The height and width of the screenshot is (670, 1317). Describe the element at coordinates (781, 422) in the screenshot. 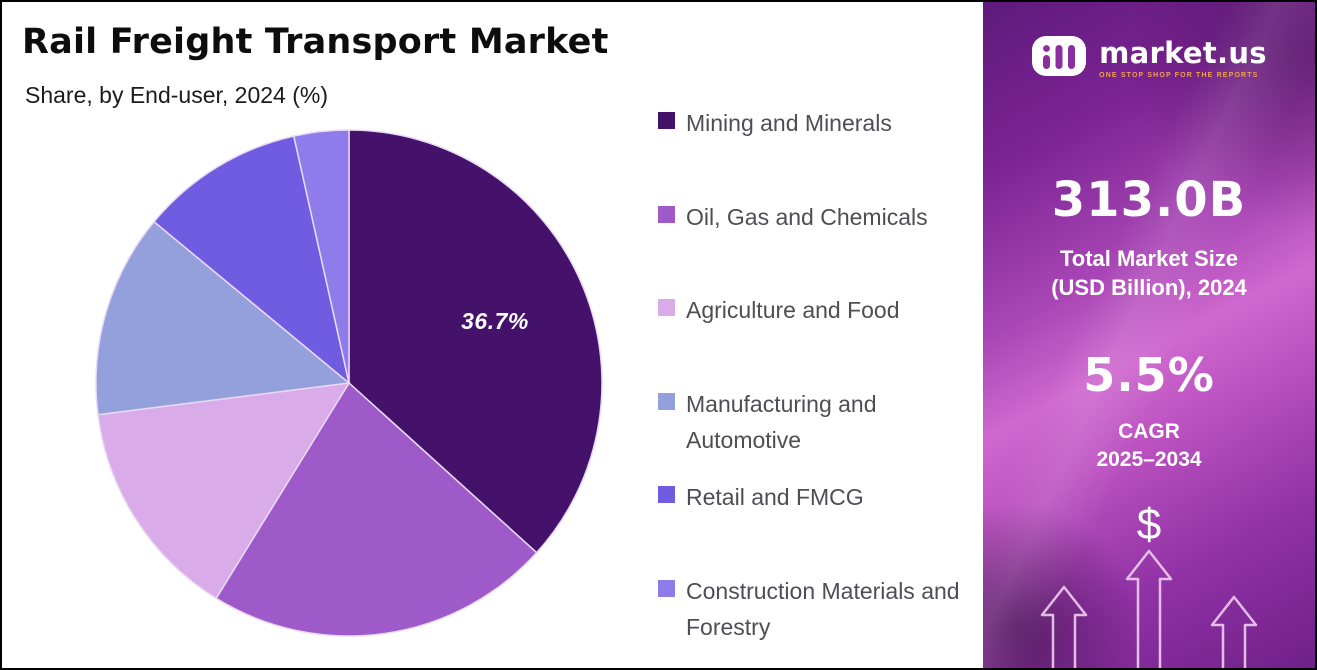

I see `legend-label: Manufacturing and Automotive` at that location.